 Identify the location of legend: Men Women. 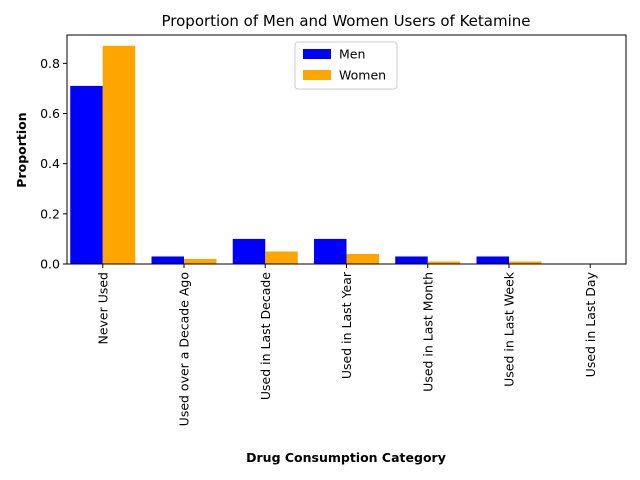
(346, 65).